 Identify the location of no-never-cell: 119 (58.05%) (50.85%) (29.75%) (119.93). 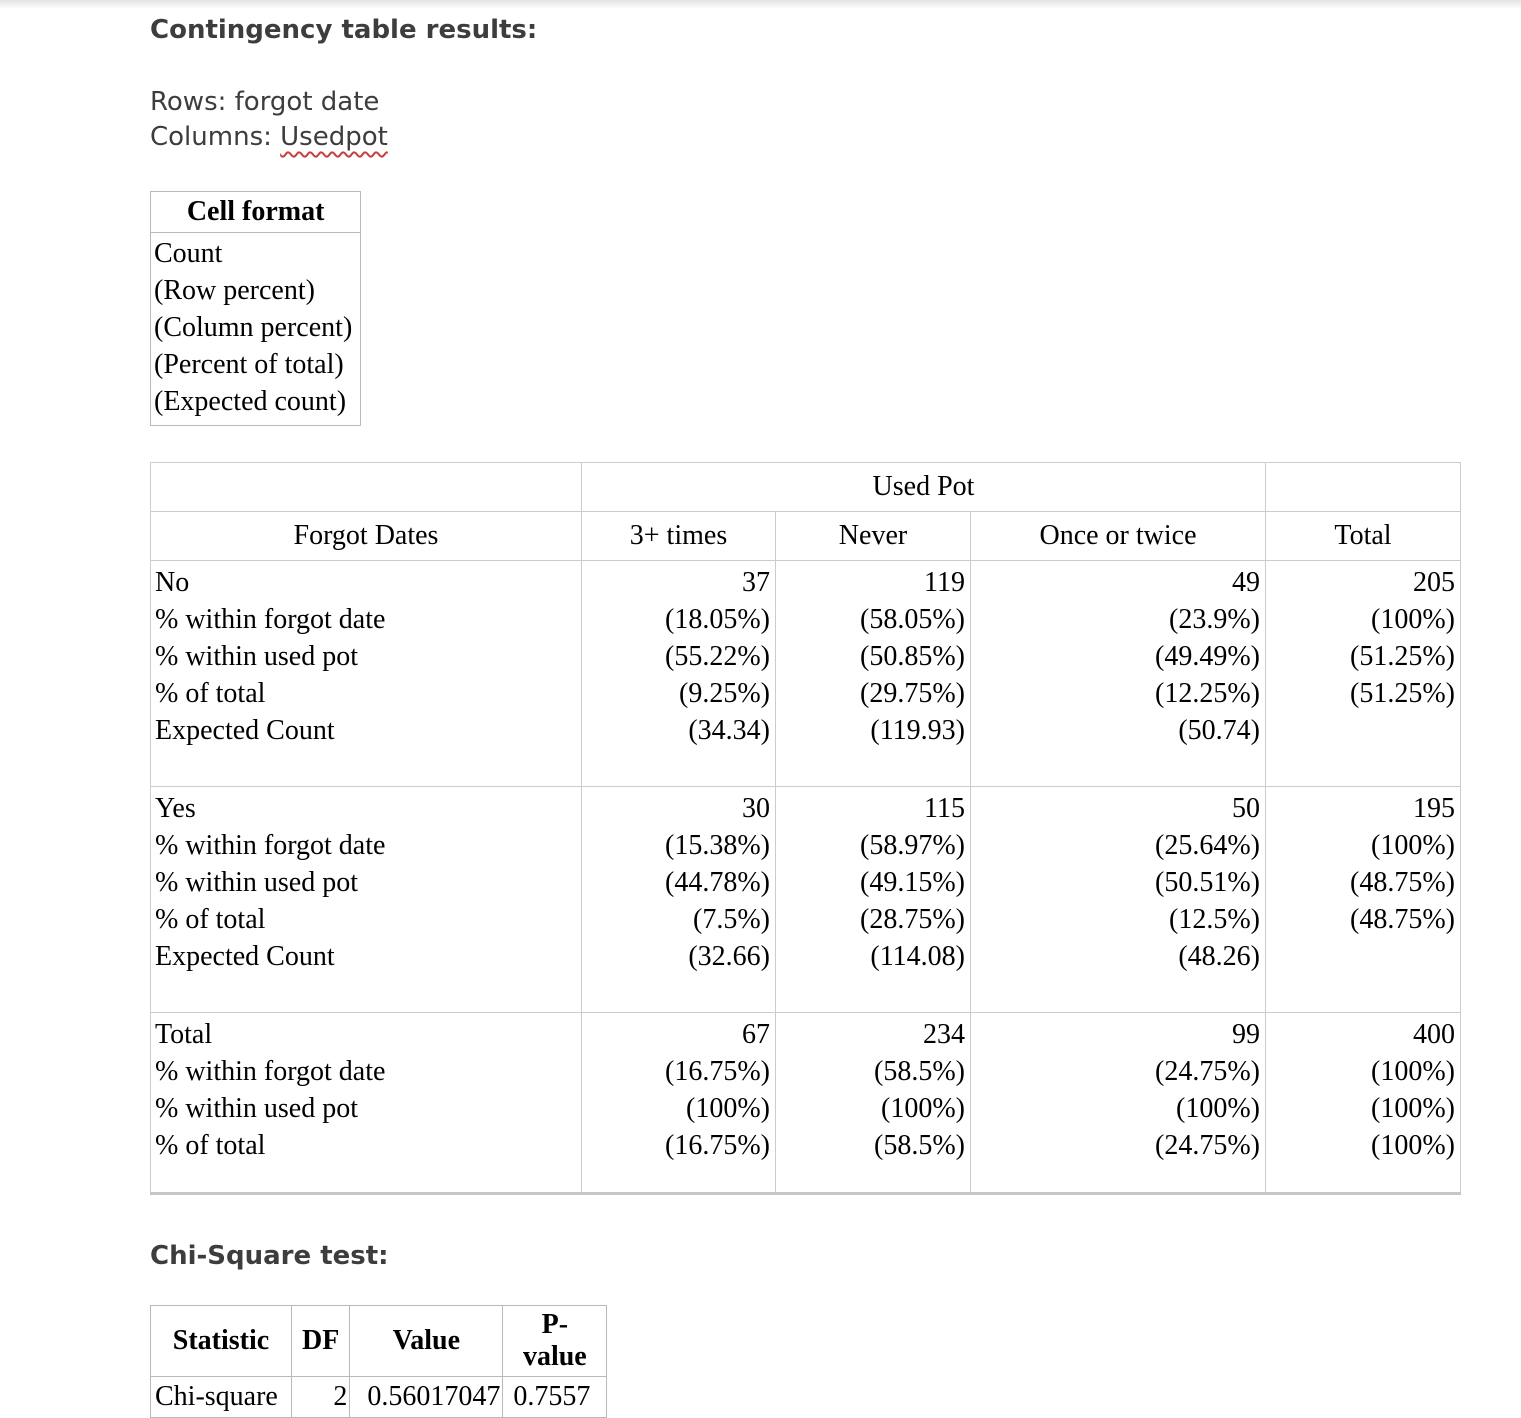
(873, 673).